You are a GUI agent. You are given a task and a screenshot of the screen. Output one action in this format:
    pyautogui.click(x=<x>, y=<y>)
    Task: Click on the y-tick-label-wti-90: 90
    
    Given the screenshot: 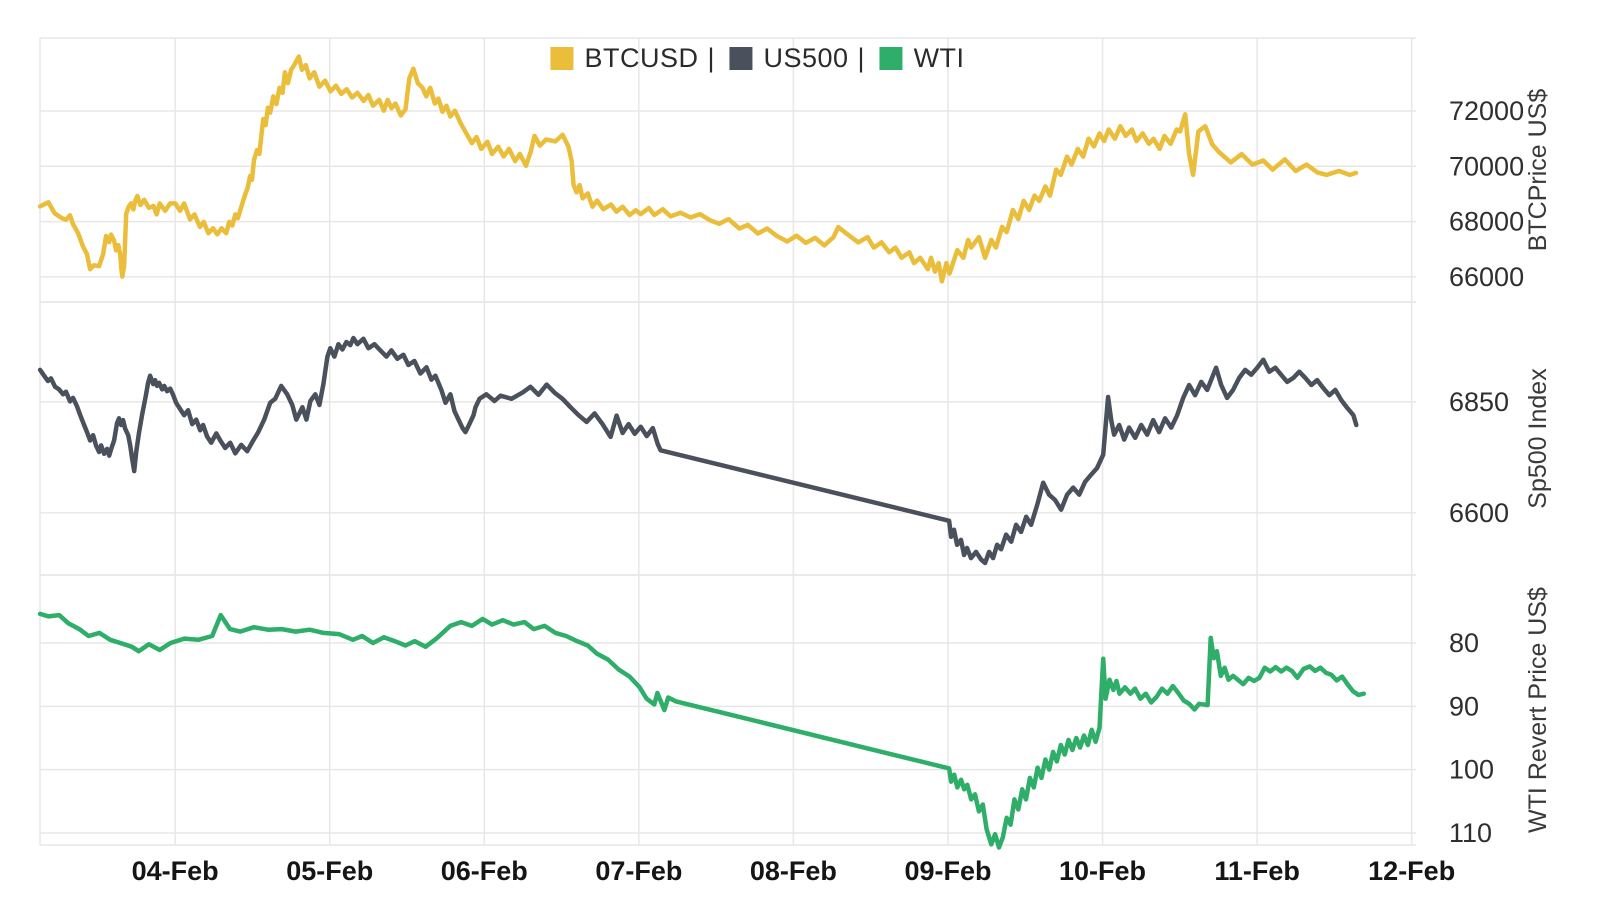 What is the action you would take?
    pyautogui.click(x=1464, y=706)
    